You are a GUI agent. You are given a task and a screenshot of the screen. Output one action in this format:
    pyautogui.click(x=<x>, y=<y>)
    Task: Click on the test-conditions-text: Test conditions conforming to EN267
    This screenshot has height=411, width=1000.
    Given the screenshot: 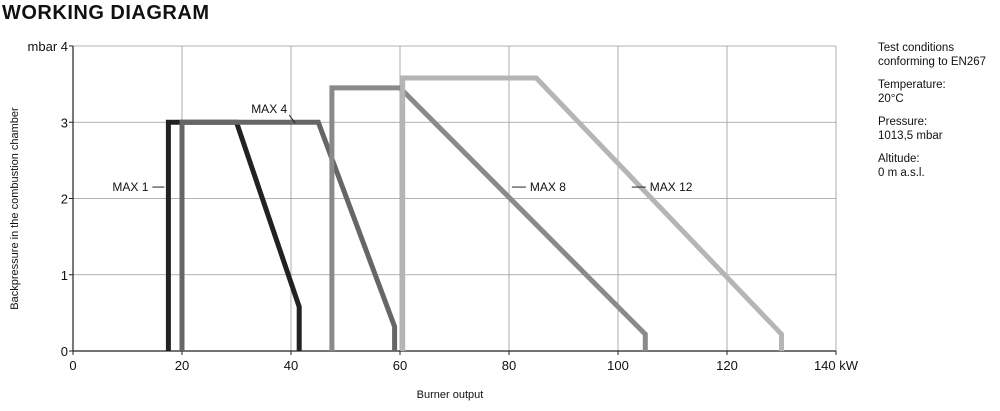 What is the action you would take?
    pyautogui.click(x=932, y=55)
    